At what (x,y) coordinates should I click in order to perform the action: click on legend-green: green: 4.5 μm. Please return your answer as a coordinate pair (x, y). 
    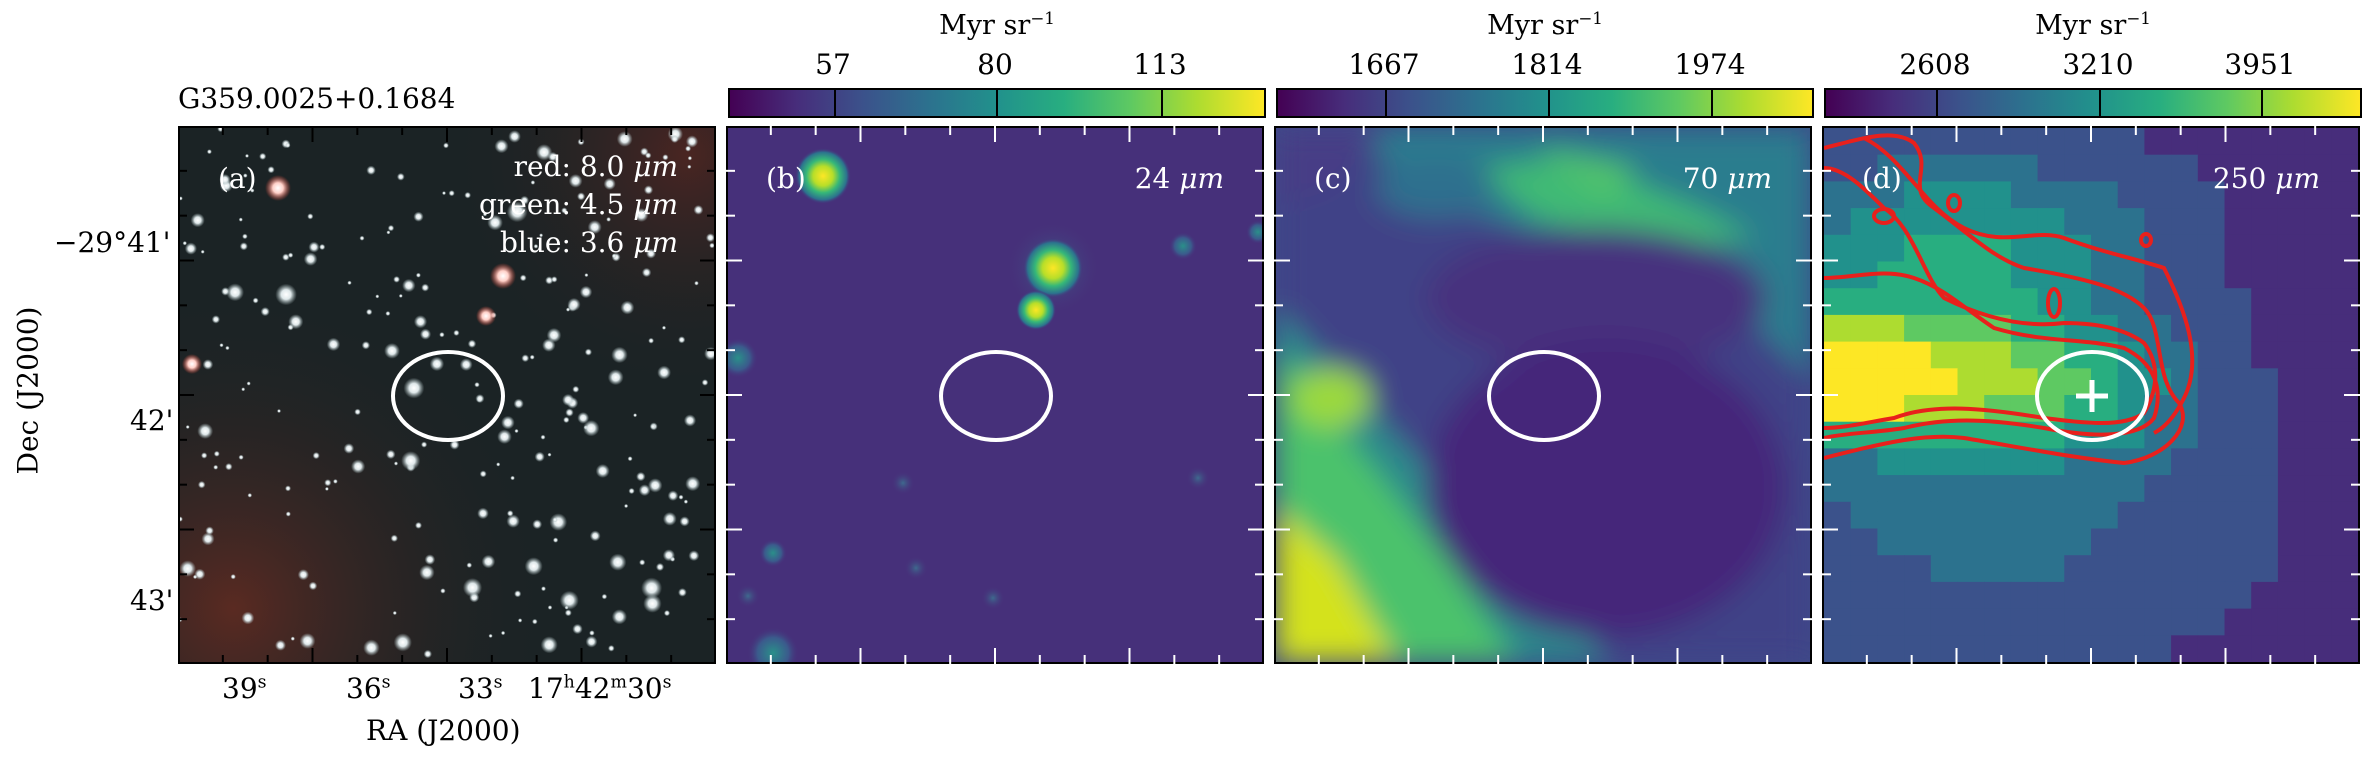
    Looking at the image, I should click on (578, 204).